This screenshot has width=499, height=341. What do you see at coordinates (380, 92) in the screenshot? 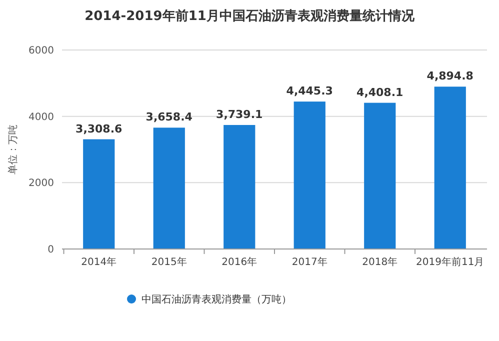
I see `text: 4,408.1` at bounding box center [380, 92].